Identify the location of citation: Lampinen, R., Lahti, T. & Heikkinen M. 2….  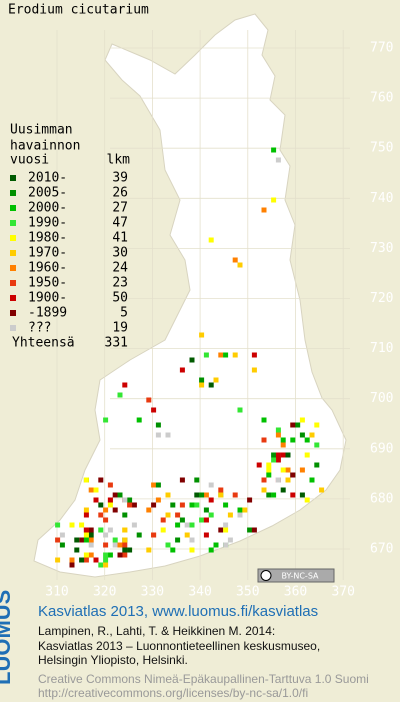
(156, 631).